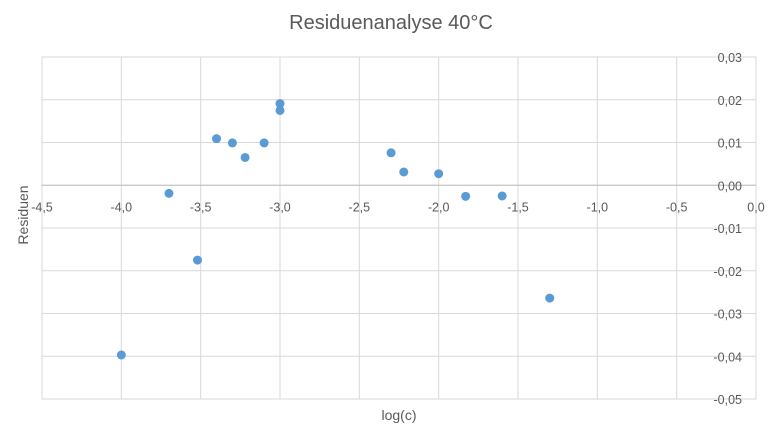 The height and width of the screenshot is (438, 772). I want to click on x-tick-label: -2,0, so click(439, 207).